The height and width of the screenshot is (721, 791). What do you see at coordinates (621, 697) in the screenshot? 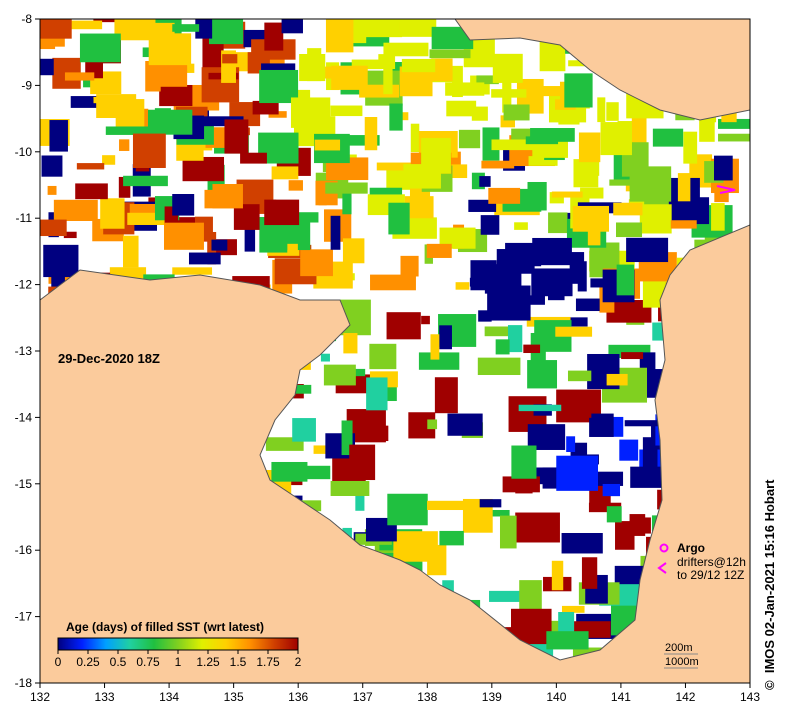
I see `x-tick-label: 141` at bounding box center [621, 697].